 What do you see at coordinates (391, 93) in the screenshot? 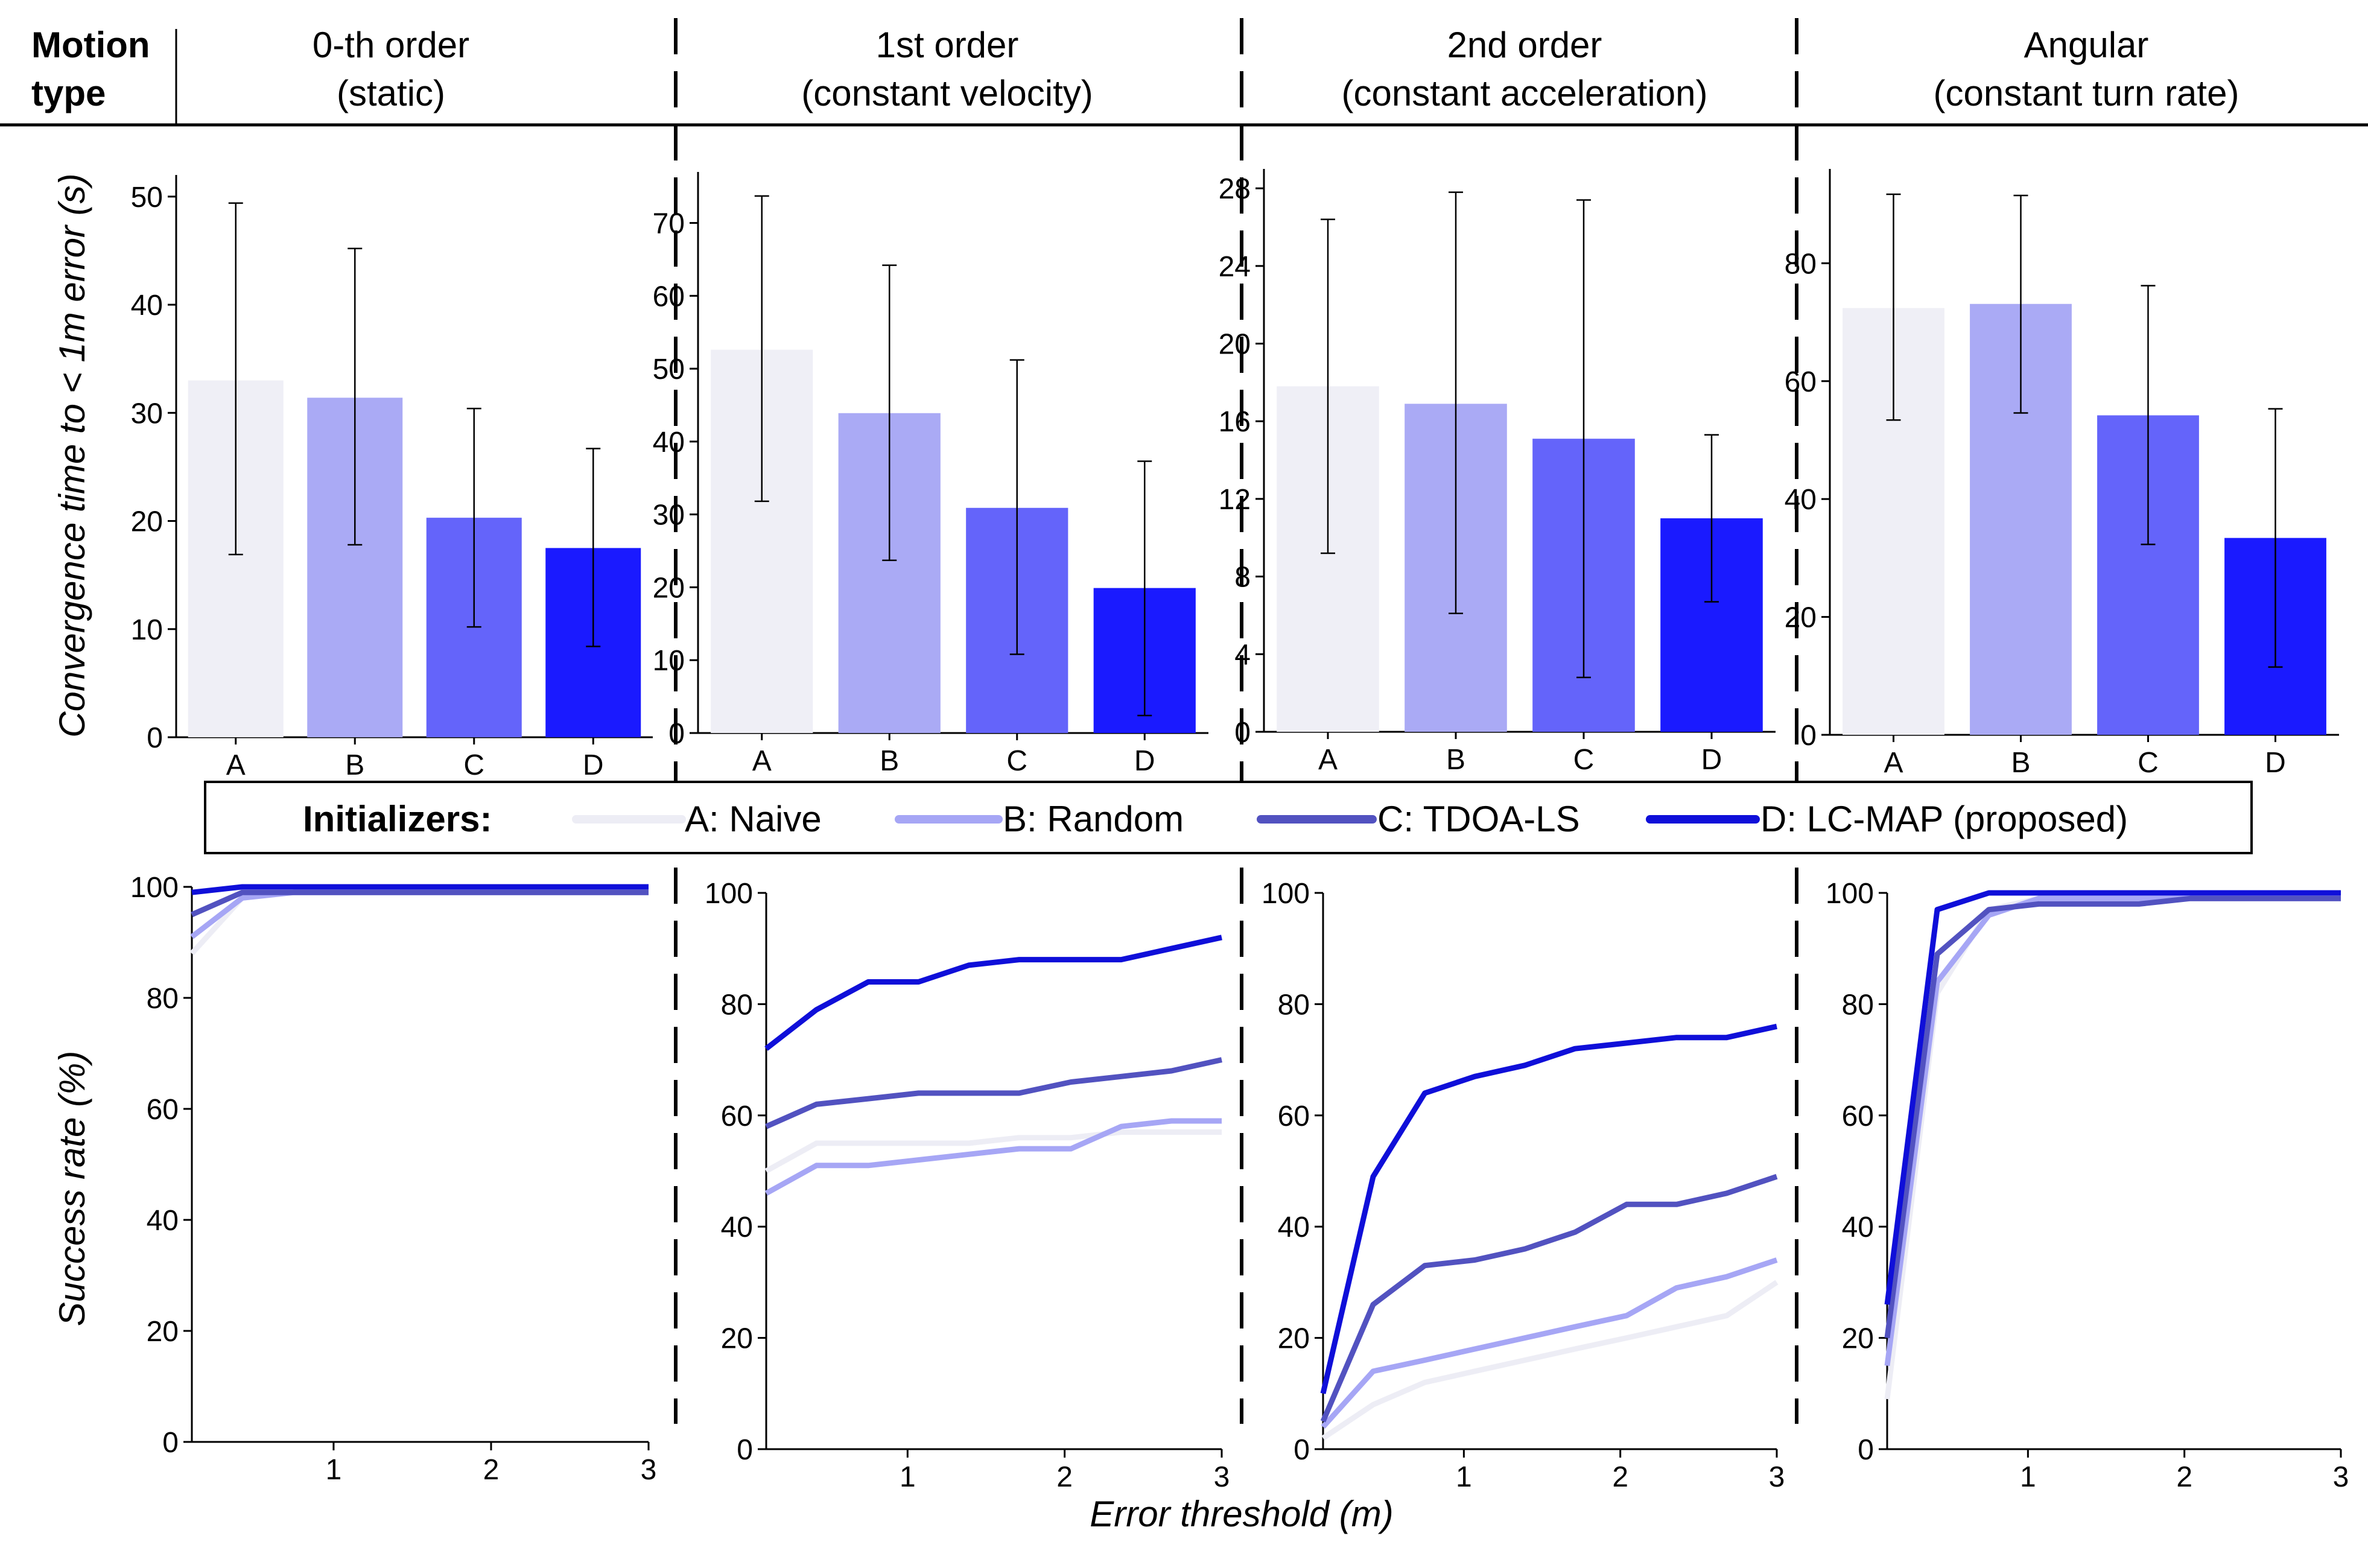
I see `col-1-subtitle: (static)` at bounding box center [391, 93].